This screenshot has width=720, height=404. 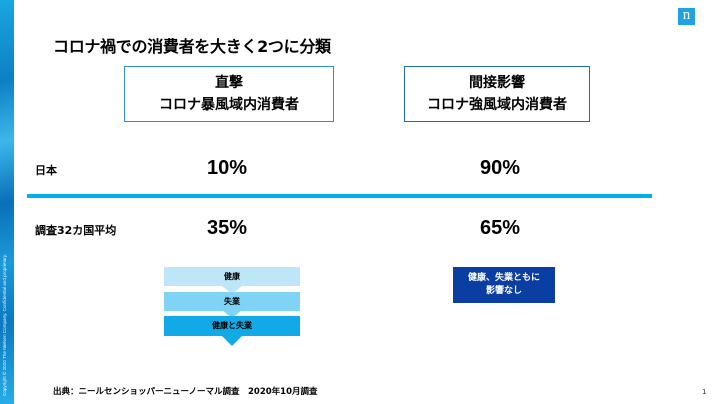 I want to click on japan-indirect-value: 90%, so click(x=500, y=168).